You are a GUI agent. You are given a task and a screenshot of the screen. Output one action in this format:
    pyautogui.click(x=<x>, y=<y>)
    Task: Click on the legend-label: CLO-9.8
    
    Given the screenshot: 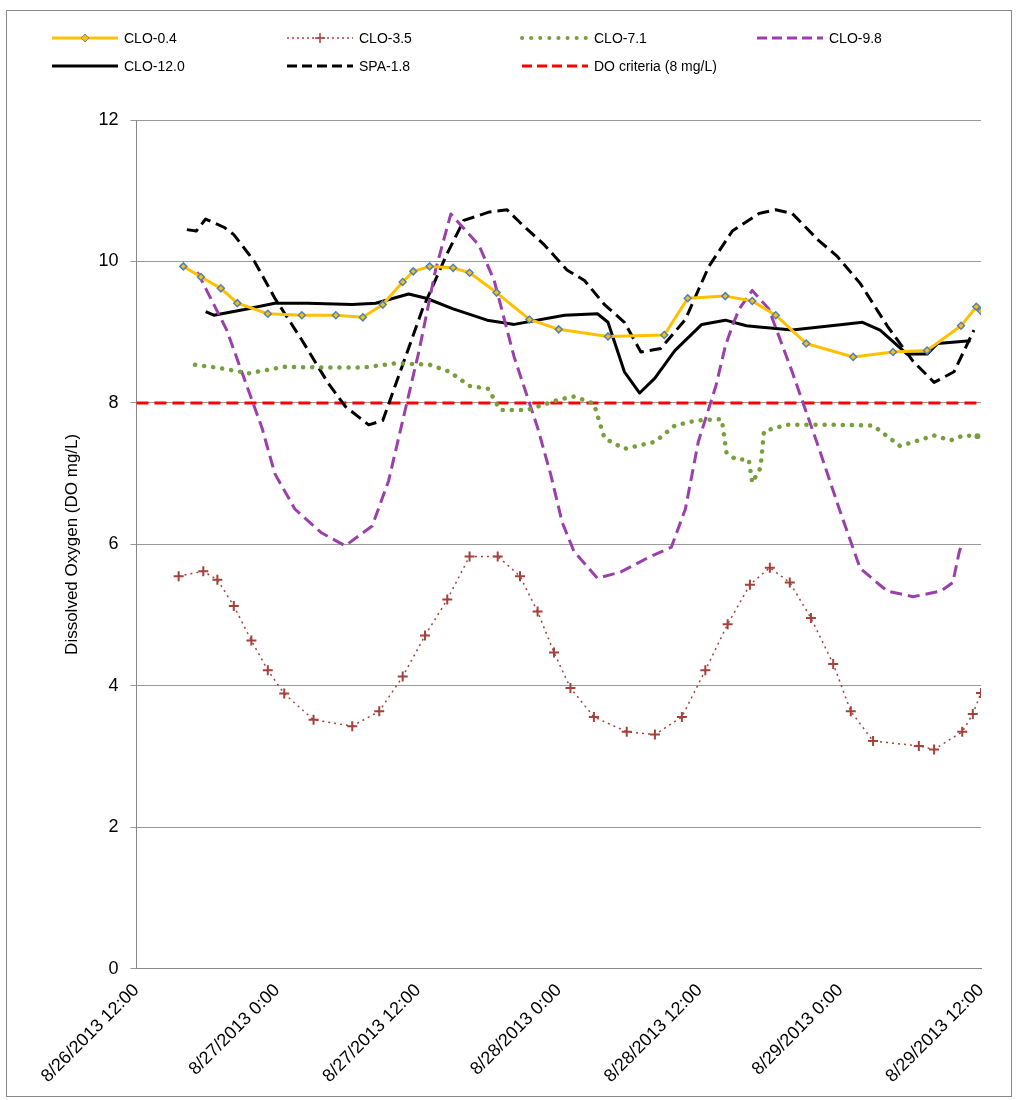 What is the action you would take?
    pyautogui.click(x=855, y=38)
    